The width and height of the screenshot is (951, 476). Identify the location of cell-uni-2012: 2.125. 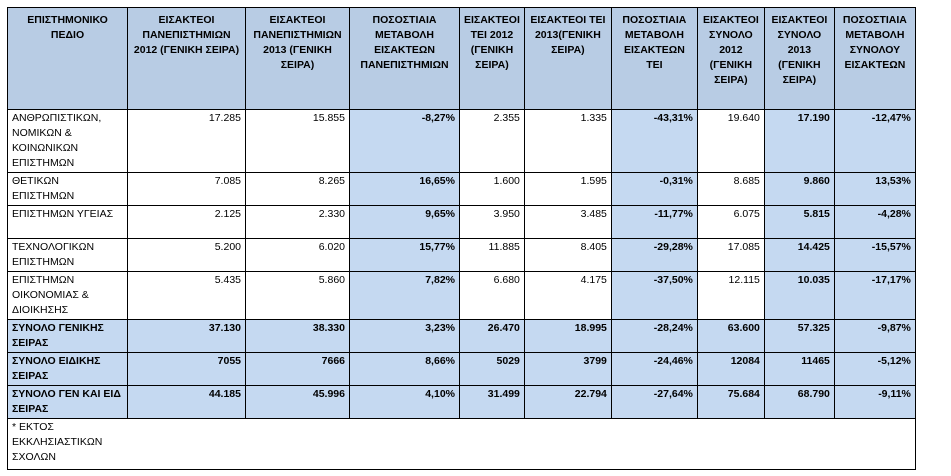
(186, 222).